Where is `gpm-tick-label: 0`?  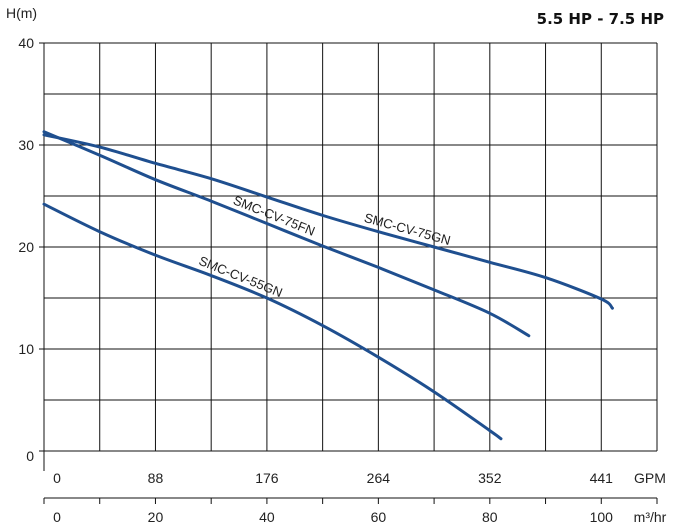
gpm-tick-label: 0 is located at coordinates (57, 478).